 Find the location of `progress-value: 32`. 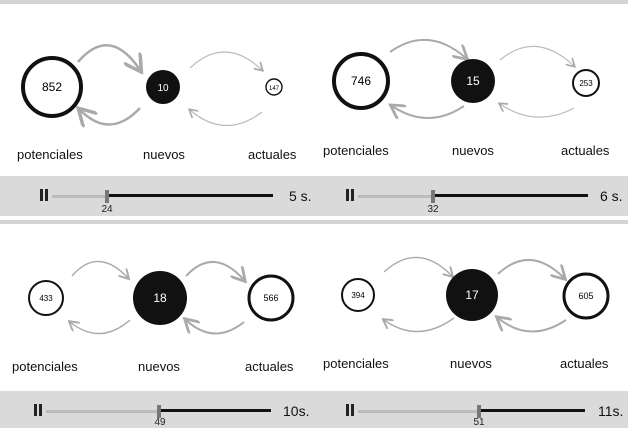

progress-value: 32 is located at coordinates (433, 209).